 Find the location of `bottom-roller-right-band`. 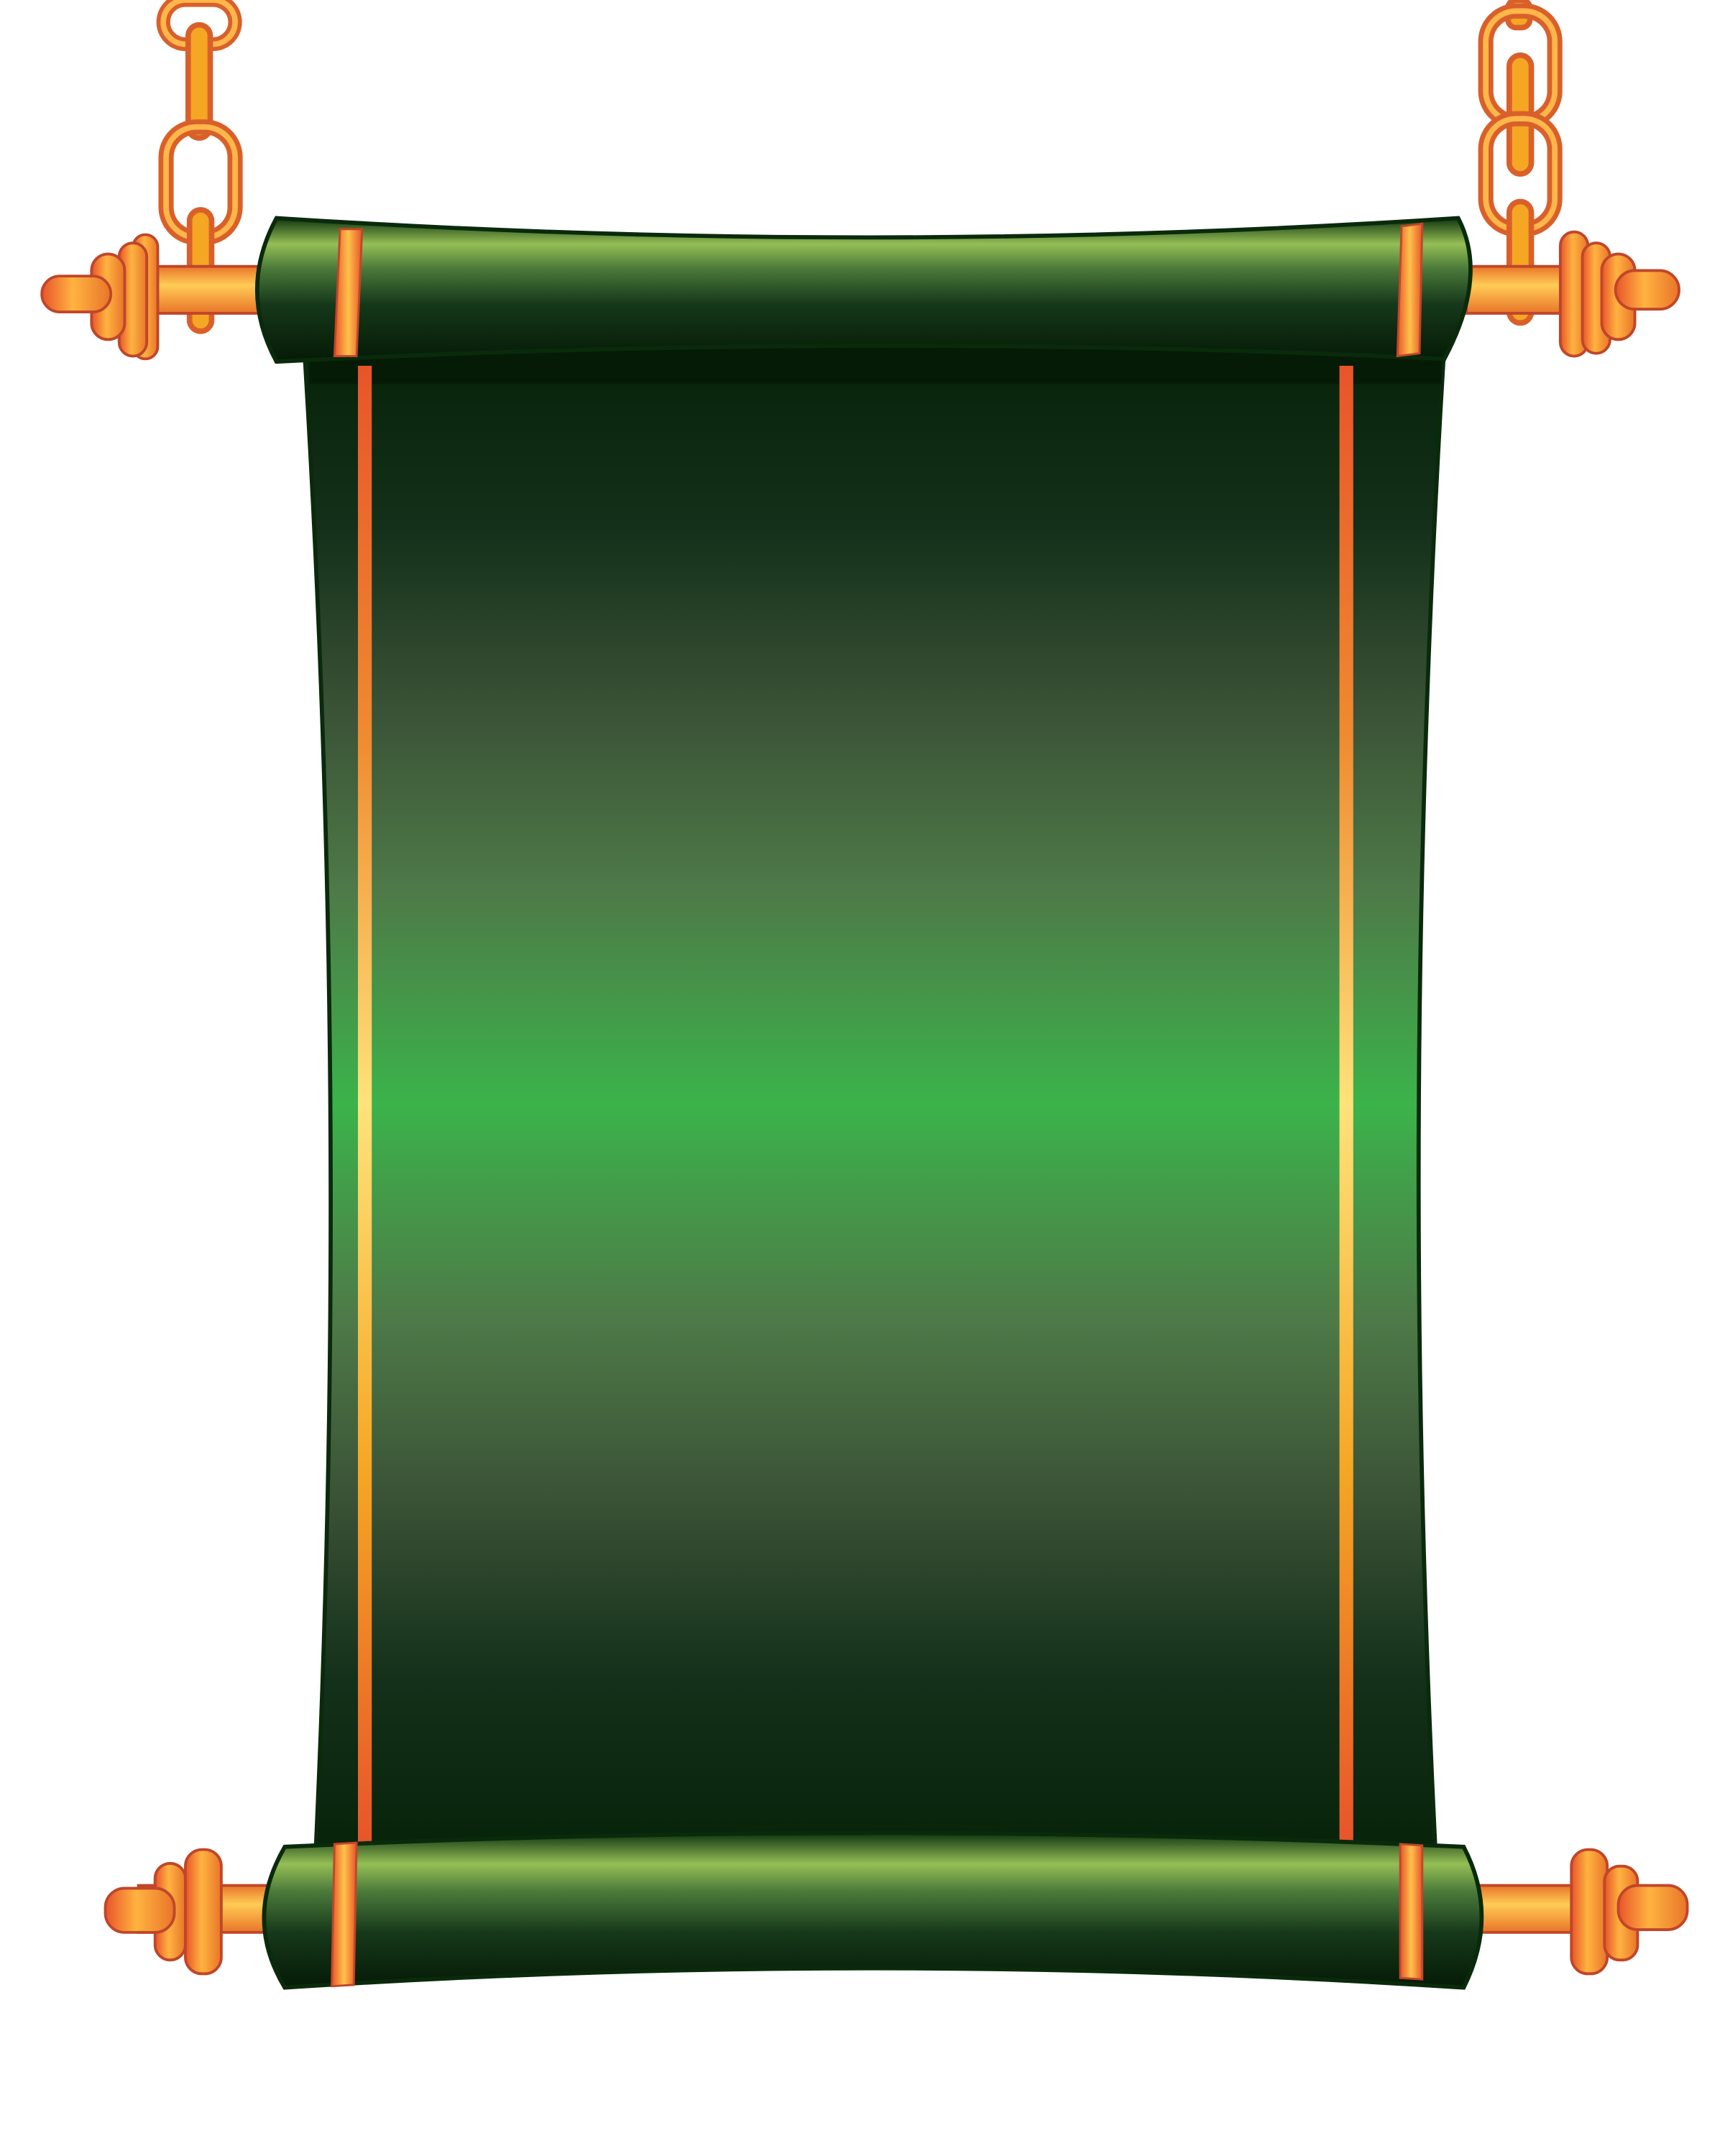

bottom-roller-right-band is located at coordinates (1411, 1912).